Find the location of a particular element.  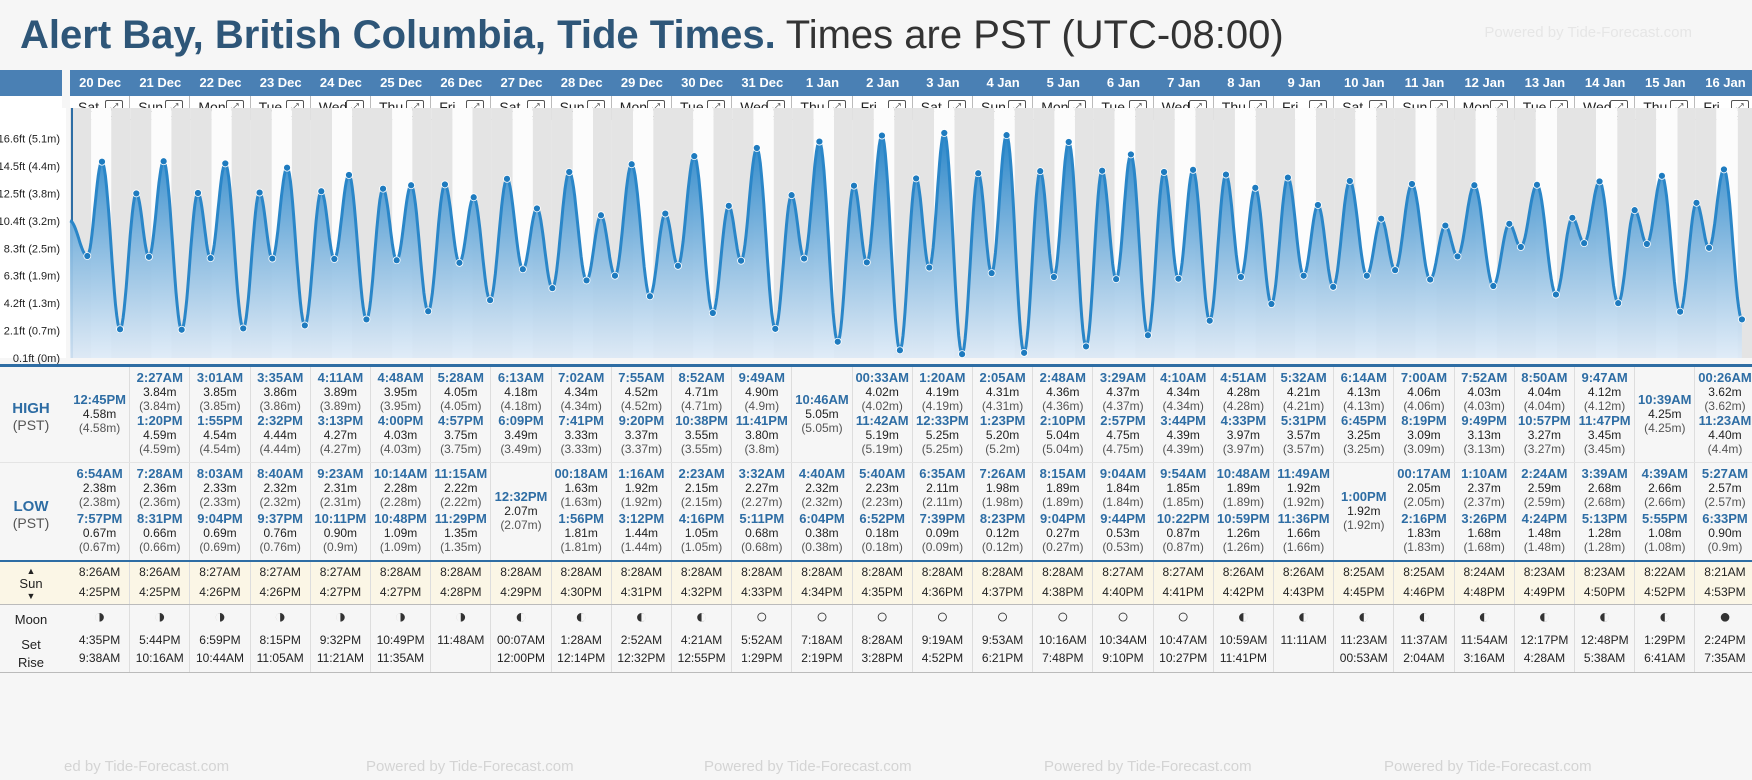

powered-by-link-4: Powered by Tide-Forecast.com is located at coordinates (1148, 766).